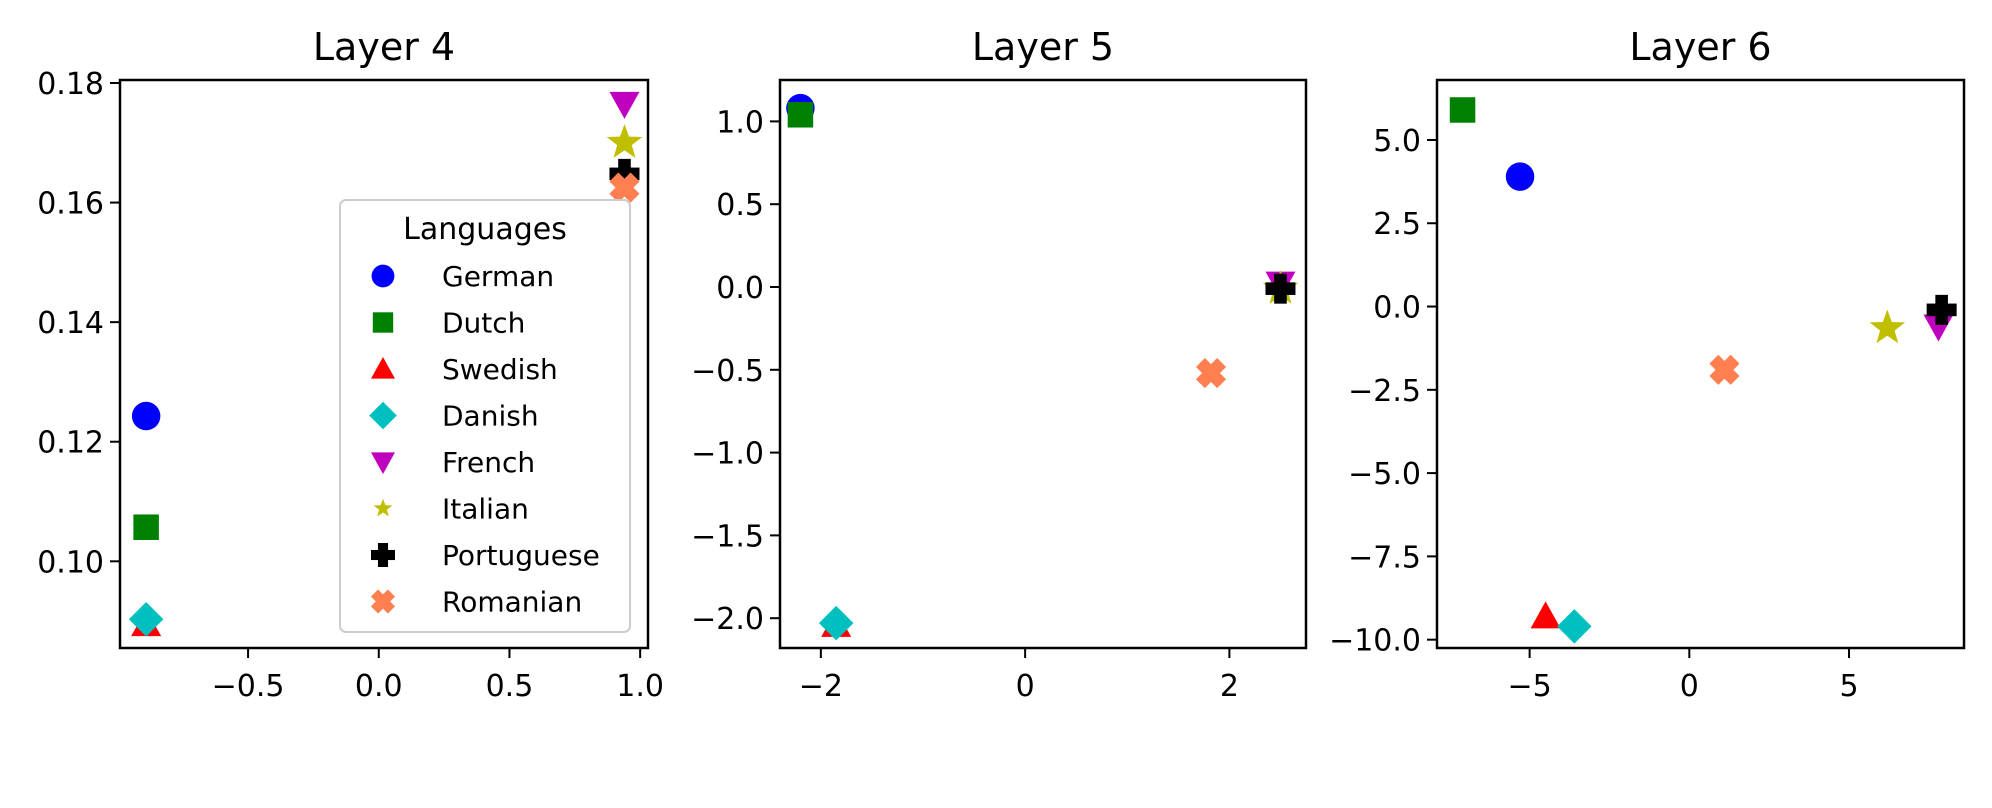  I want to click on legend-box, so click(485, 416).